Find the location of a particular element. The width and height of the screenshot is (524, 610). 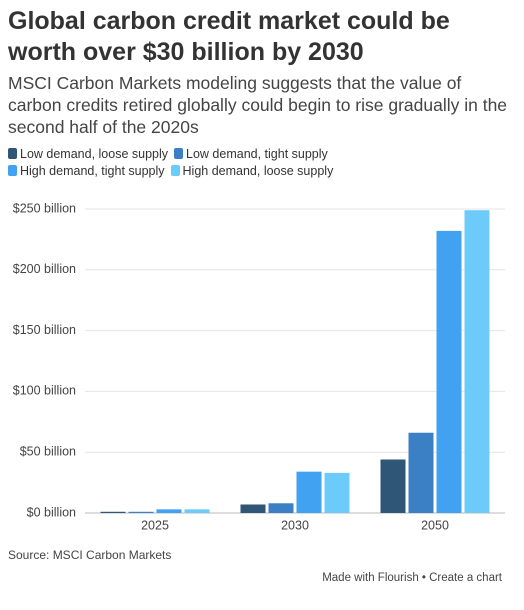

legend-item: Low demand, tight supply is located at coordinates (251, 153).